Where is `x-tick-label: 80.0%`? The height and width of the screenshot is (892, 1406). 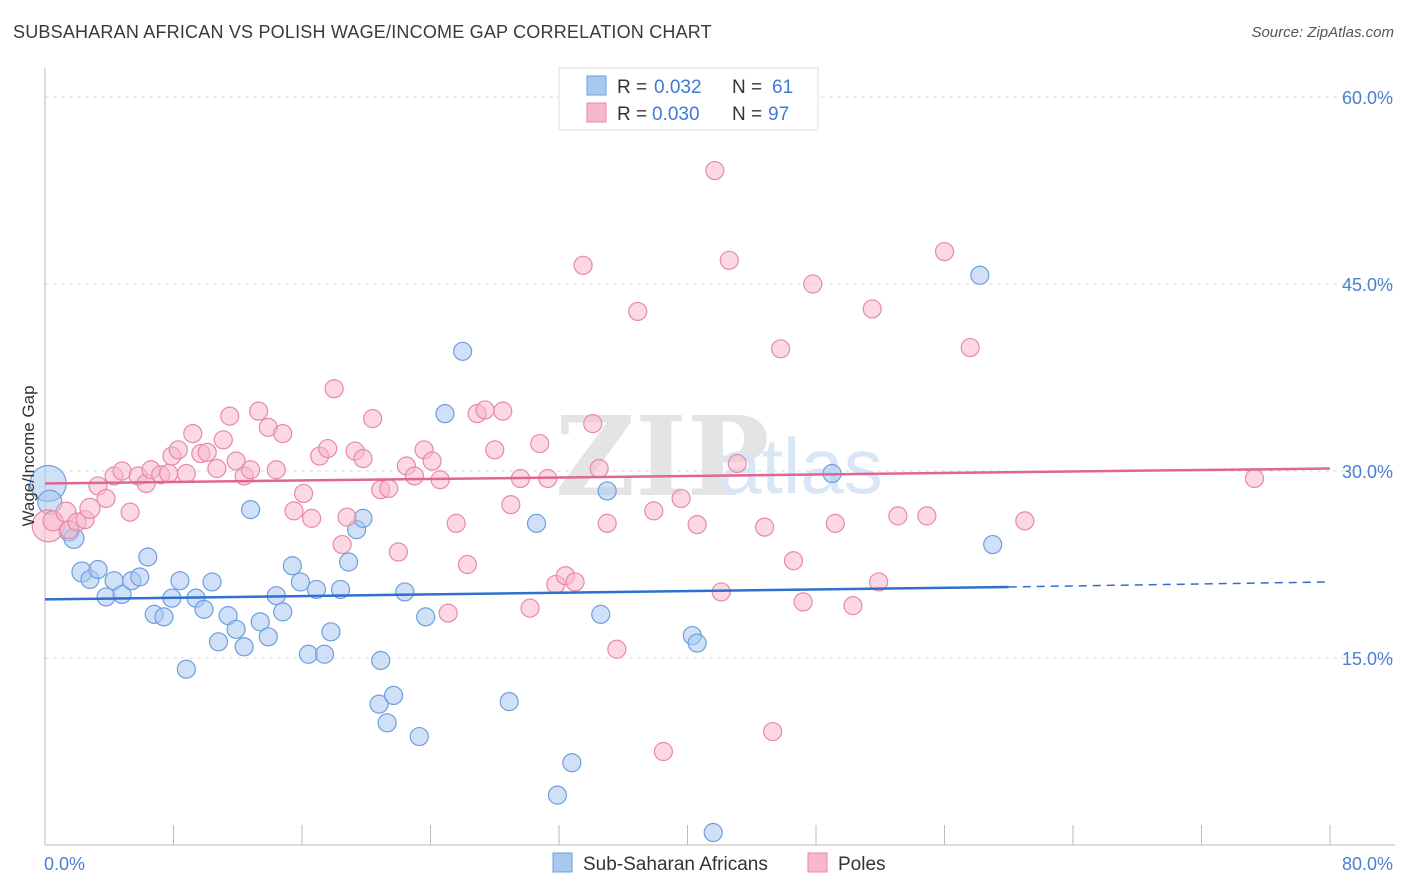
x-tick-label: 80.0% is located at coordinates (1367, 864).